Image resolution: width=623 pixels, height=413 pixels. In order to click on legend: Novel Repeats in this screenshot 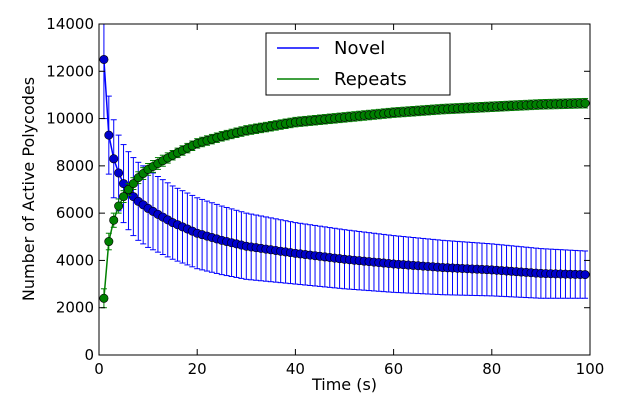, I will do `click(358, 64)`.